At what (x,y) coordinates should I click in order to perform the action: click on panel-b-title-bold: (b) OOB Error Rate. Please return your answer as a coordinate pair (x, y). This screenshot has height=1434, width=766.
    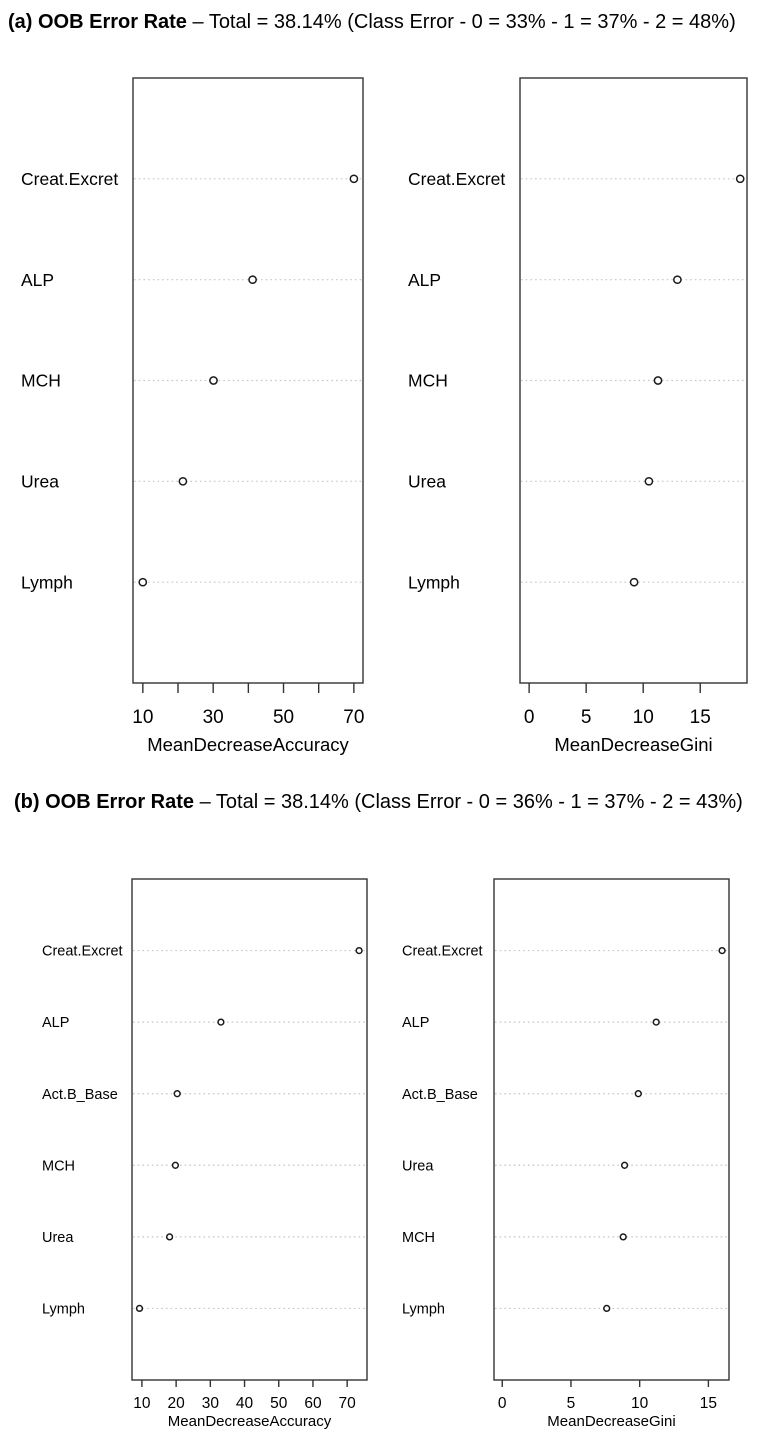
    Looking at the image, I should click on (104, 802).